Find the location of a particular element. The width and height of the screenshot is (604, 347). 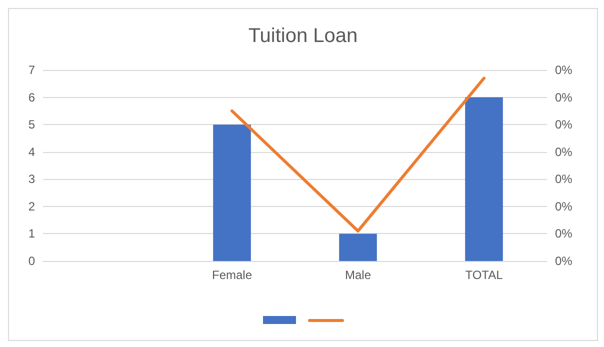

y-tick-label: 4 is located at coordinates (32, 151).